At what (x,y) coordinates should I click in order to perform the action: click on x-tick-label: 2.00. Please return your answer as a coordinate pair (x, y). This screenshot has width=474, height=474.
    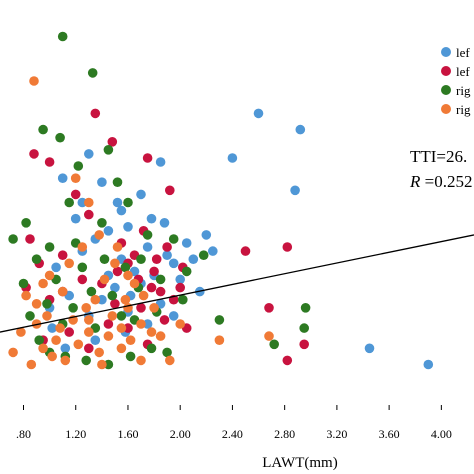
    Looking at the image, I should click on (180, 434).